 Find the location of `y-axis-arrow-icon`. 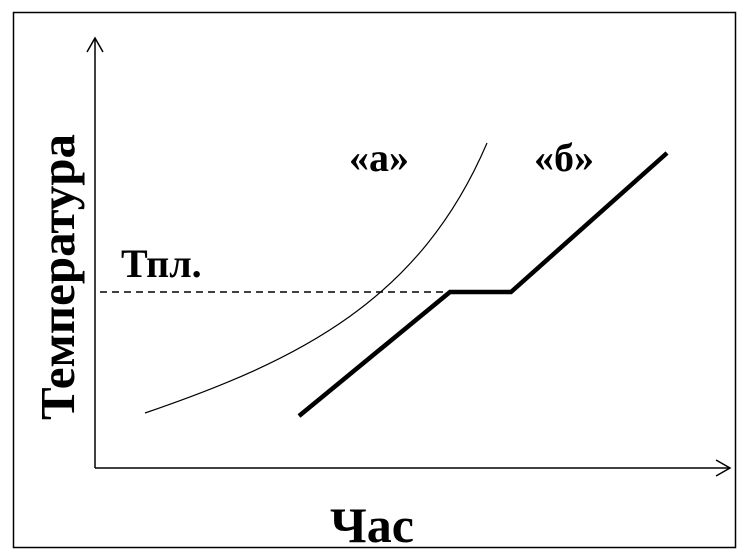

y-axis-arrow-icon is located at coordinates (95, 44).